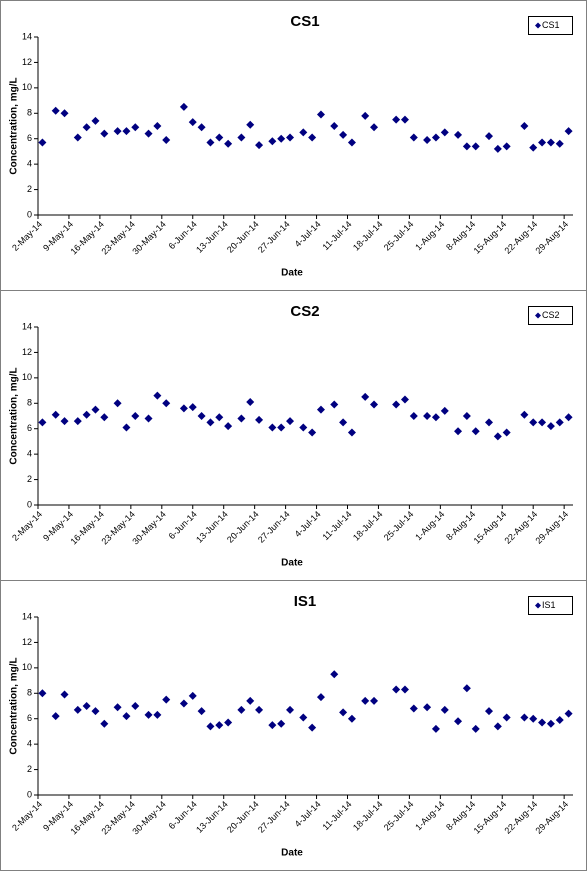 The image size is (587, 871). What do you see at coordinates (148, 817) in the screenshot?
I see `x-tick-label: 30-May-14` at bounding box center [148, 817].